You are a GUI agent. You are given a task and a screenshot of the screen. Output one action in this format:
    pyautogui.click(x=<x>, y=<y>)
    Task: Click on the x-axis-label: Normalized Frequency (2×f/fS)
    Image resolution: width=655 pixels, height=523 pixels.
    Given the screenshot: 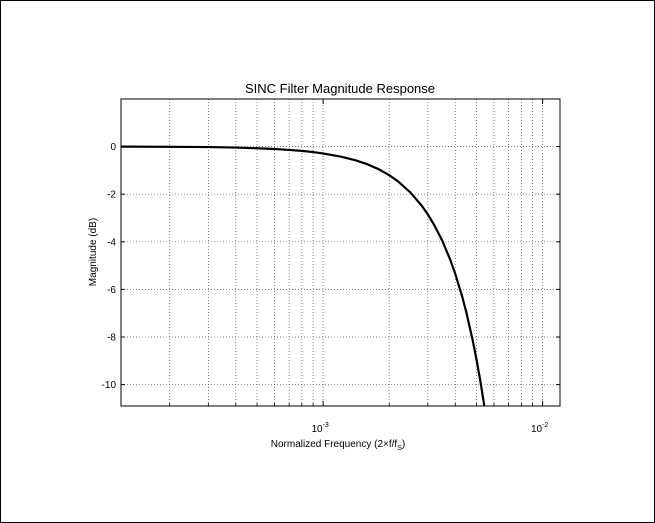 What is the action you would take?
    pyautogui.click(x=338, y=445)
    